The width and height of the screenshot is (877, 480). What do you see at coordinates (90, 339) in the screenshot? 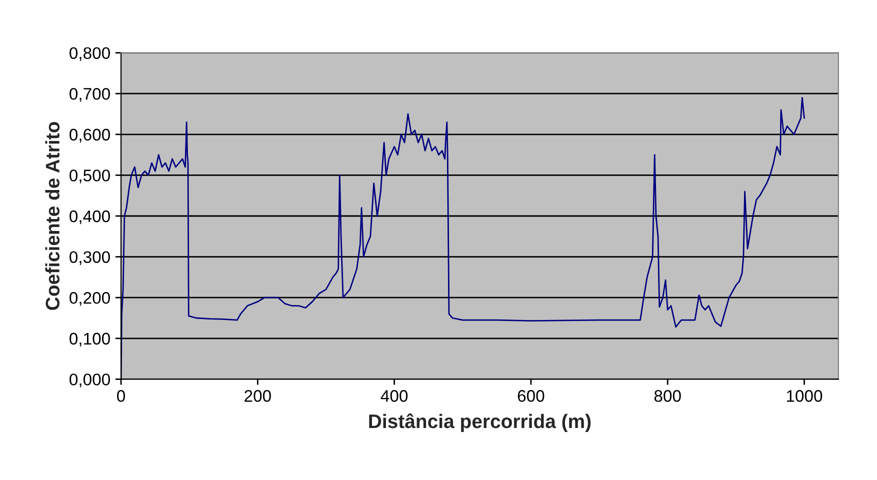
I see `y-tick-label: 0,100` at bounding box center [90, 339].